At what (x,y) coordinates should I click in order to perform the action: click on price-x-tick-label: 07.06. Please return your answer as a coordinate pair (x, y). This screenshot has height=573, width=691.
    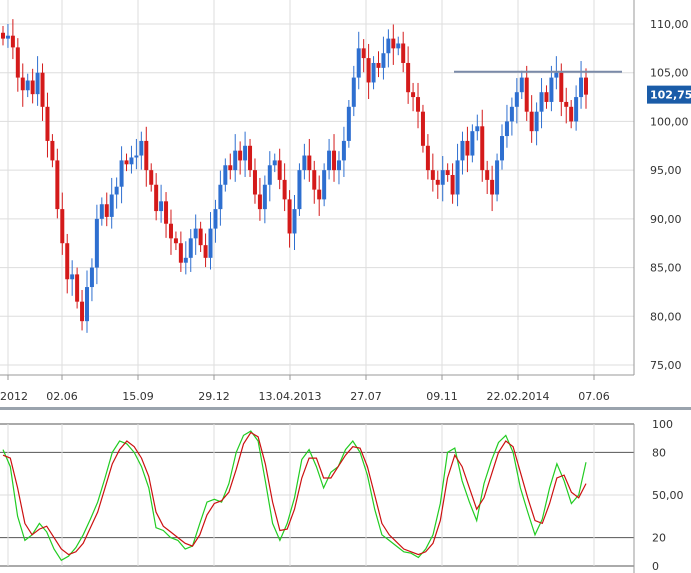
    Looking at the image, I should click on (594, 396).